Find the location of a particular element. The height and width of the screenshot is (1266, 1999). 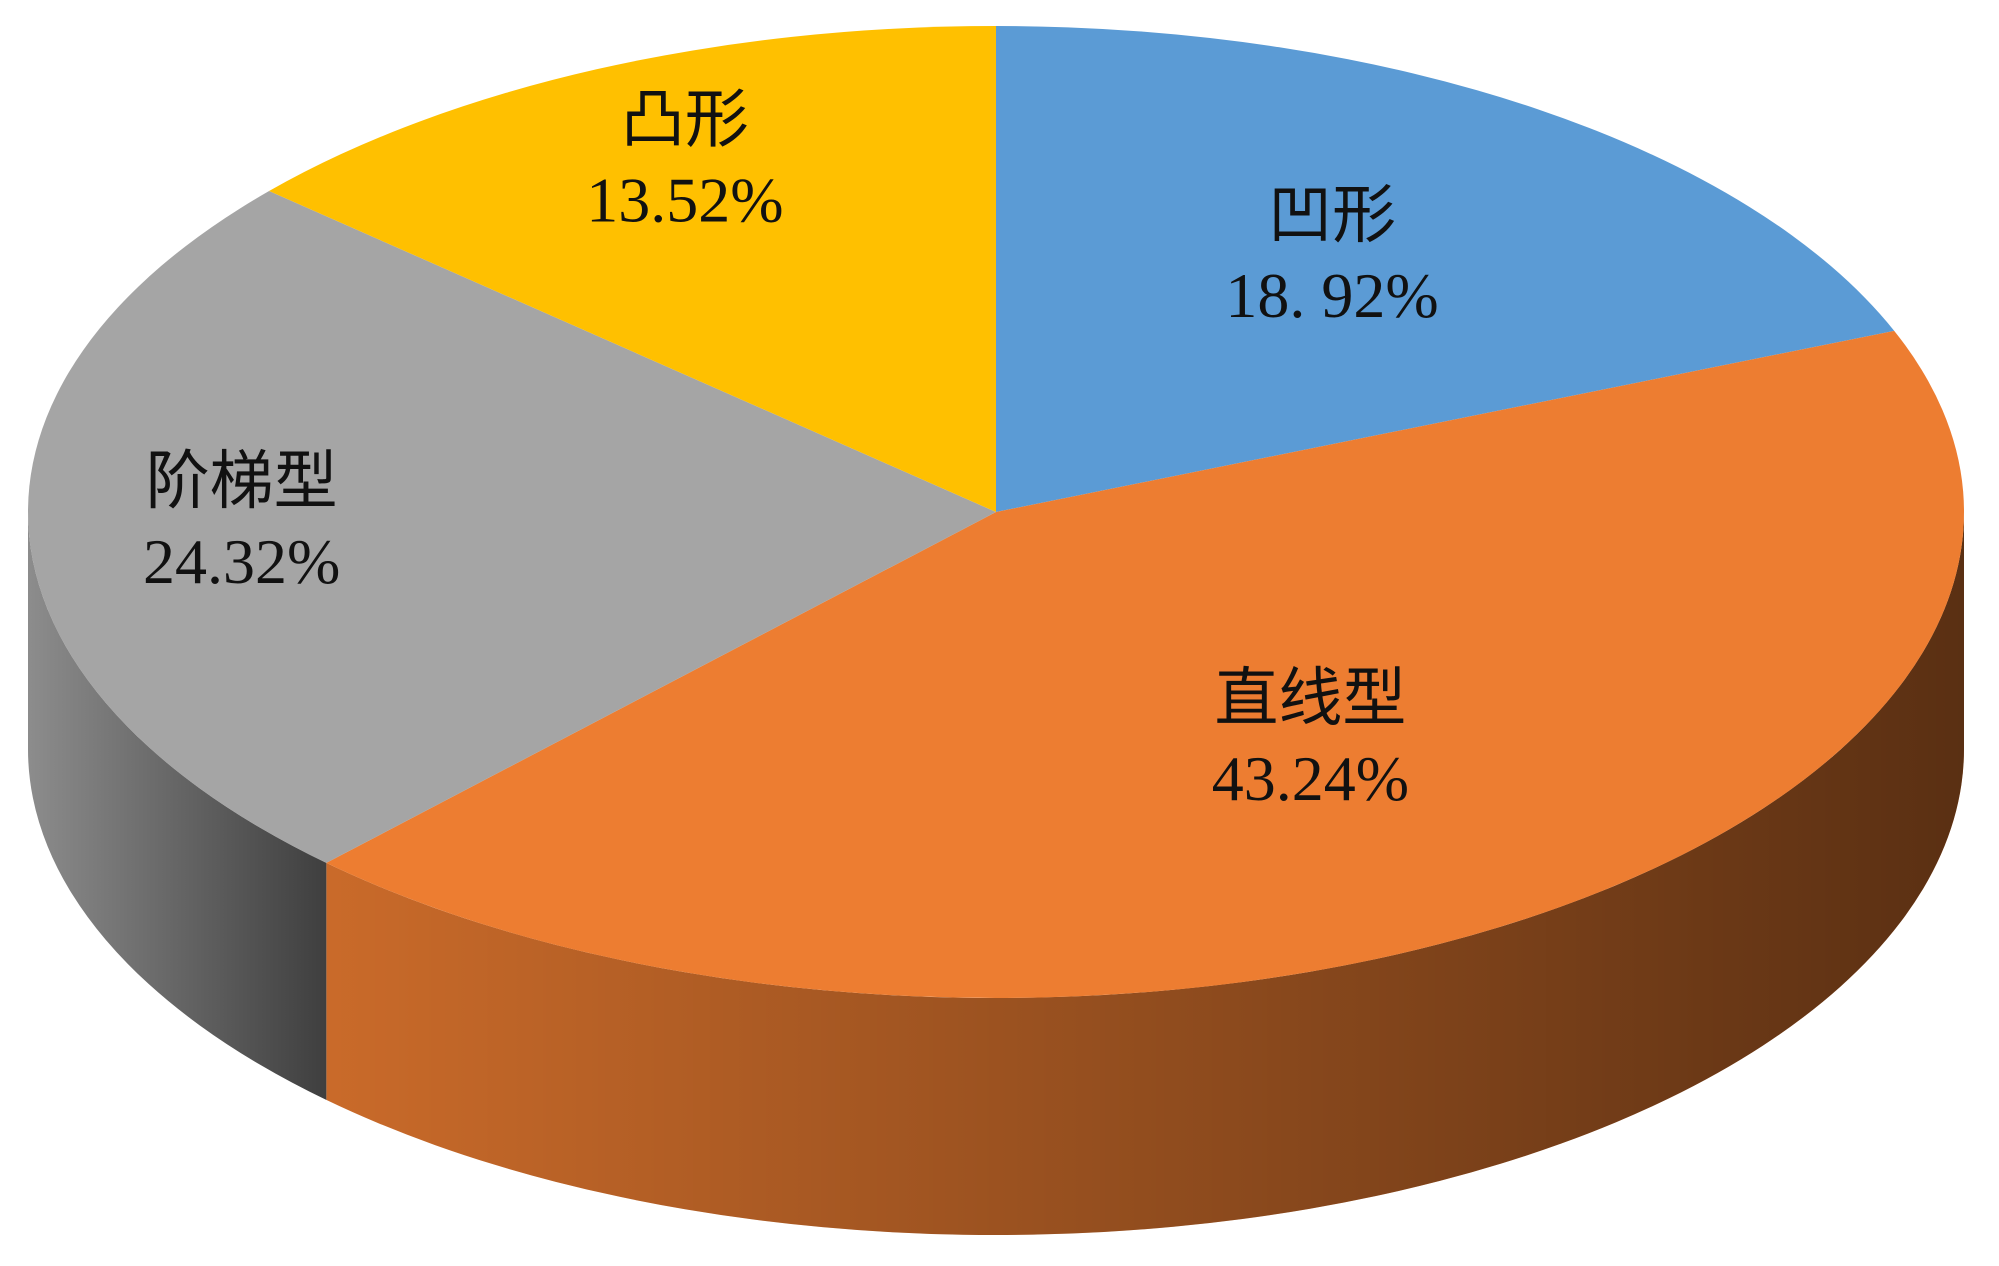

slice-value-label: 18. 92% is located at coordinates (1331, 295).